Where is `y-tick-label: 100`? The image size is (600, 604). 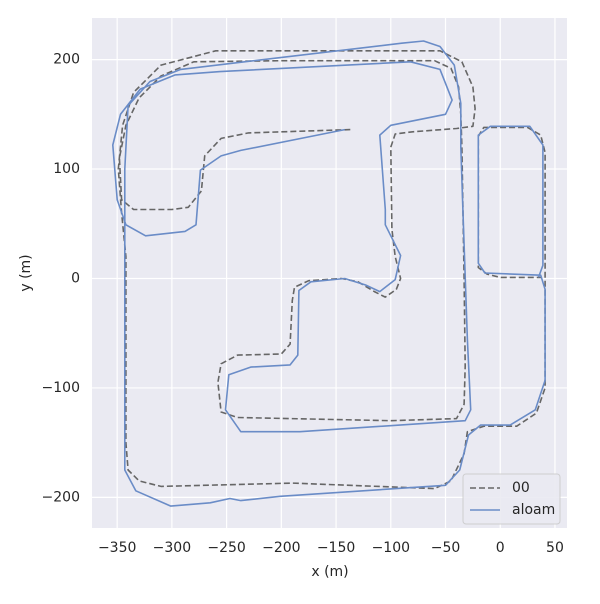 y-tick-label: 100 is located at coordinates (66, 169).